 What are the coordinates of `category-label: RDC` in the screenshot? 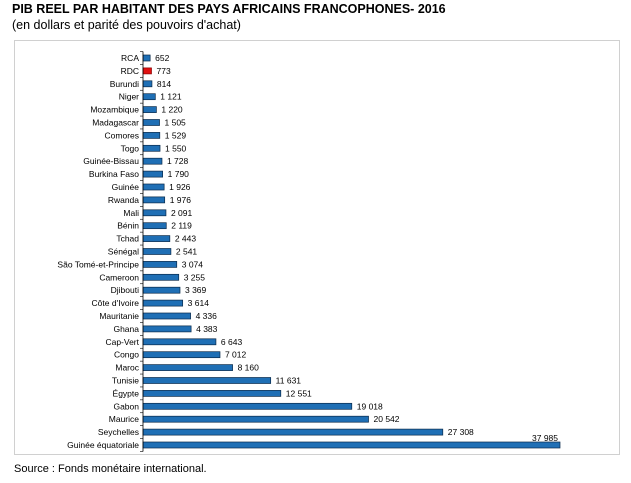 It's located at (130, 71).